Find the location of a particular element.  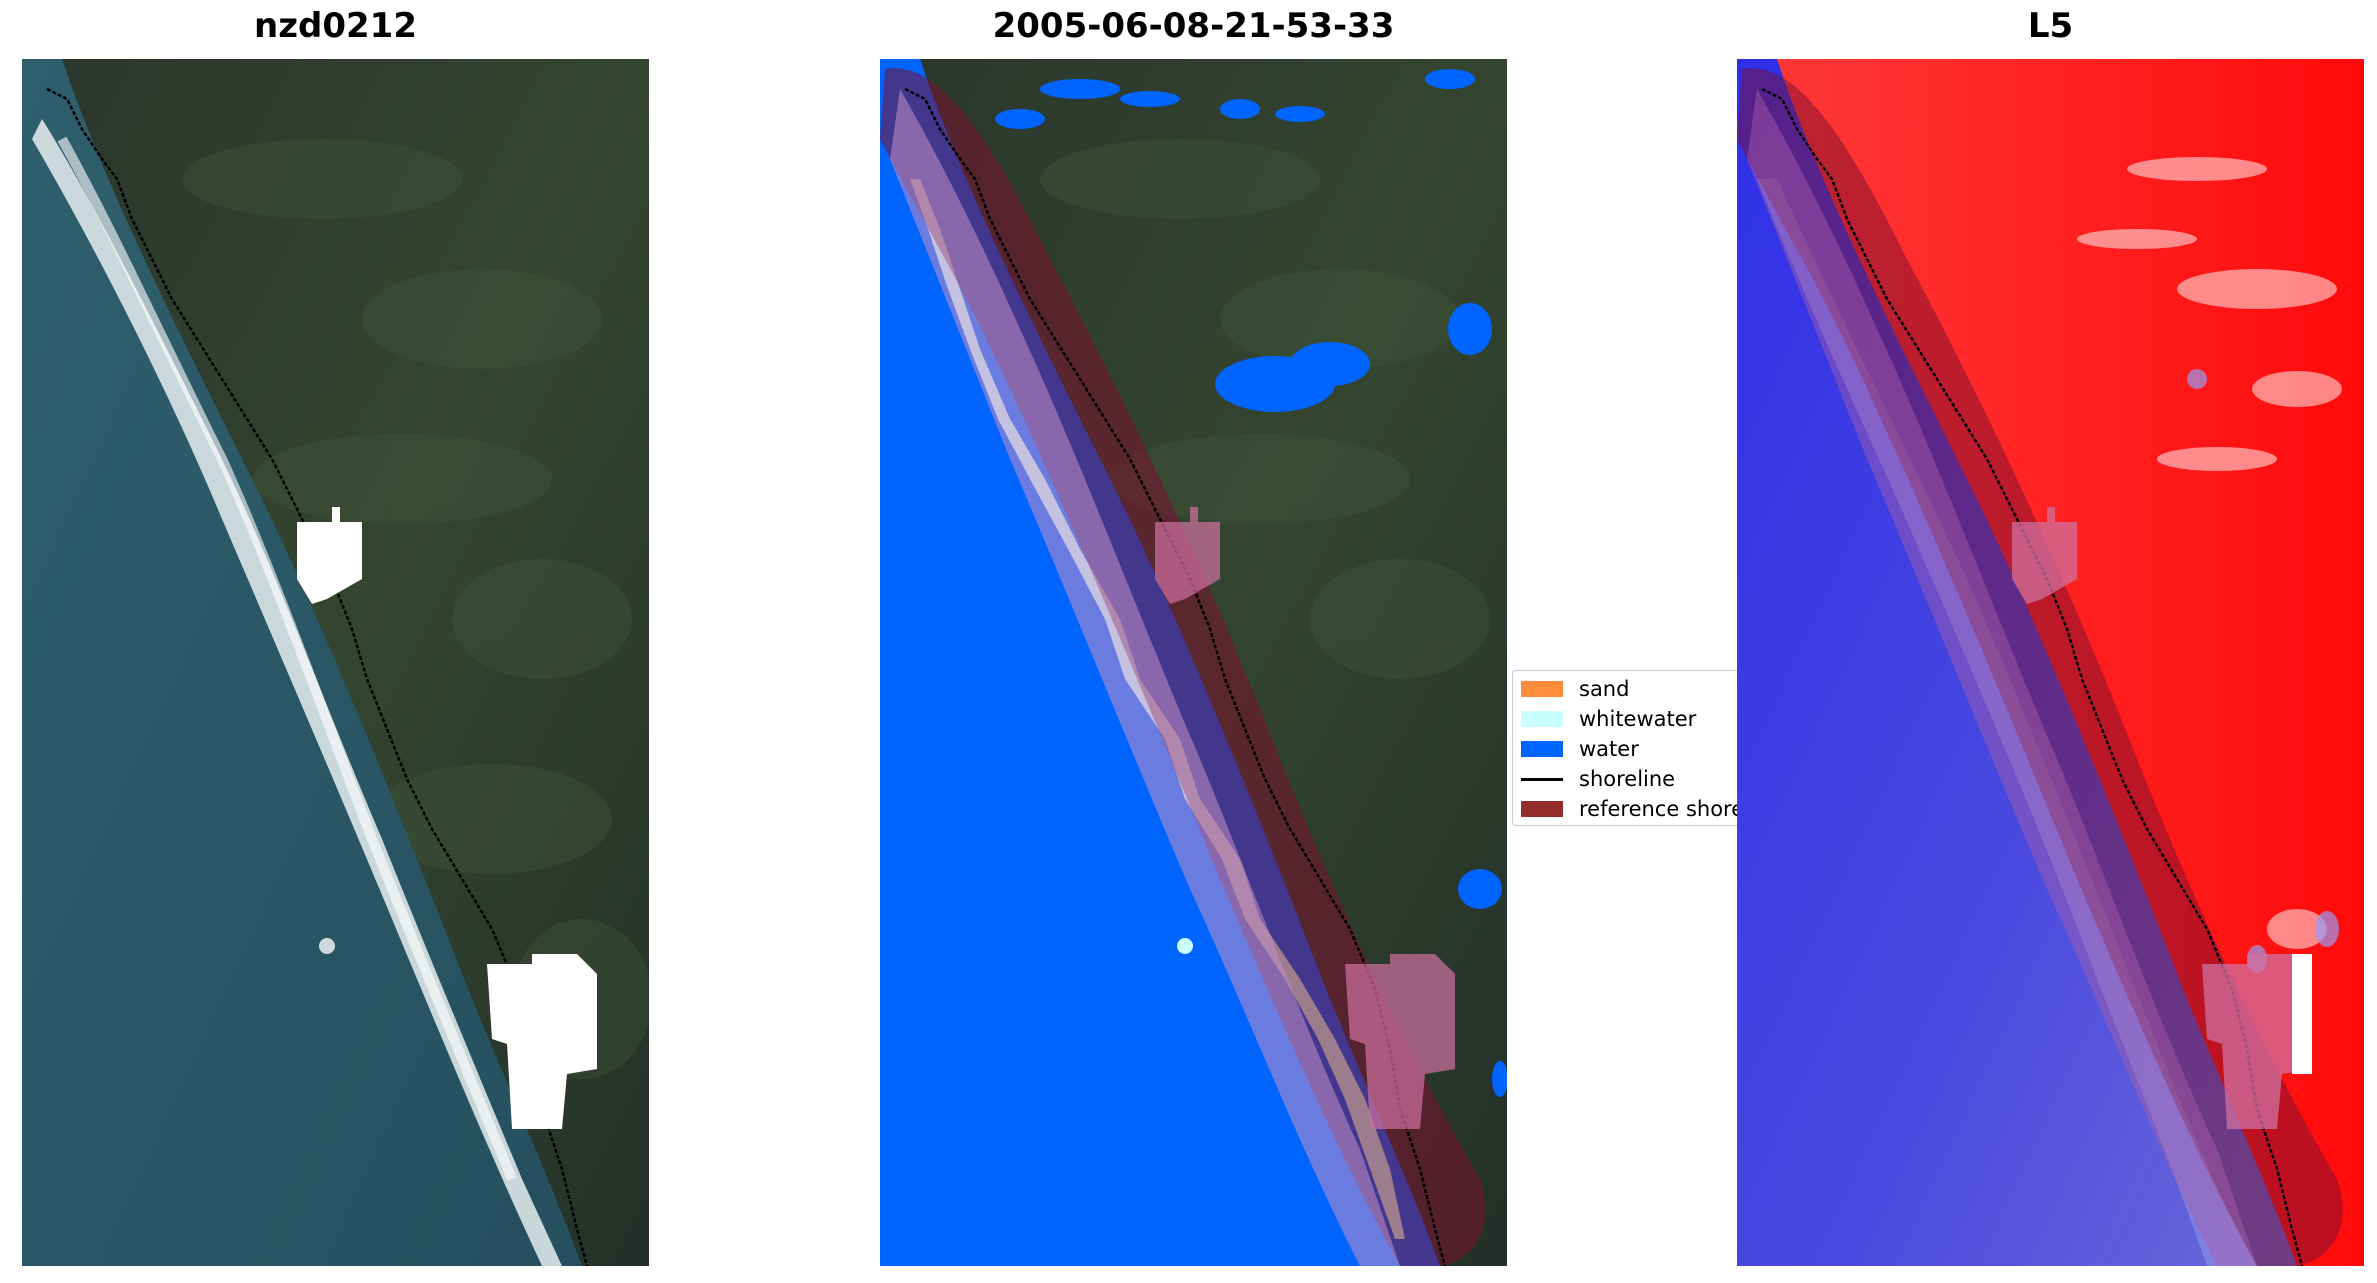

legend-item-whitewater: whitewater is located at coordinates (1608, 719).